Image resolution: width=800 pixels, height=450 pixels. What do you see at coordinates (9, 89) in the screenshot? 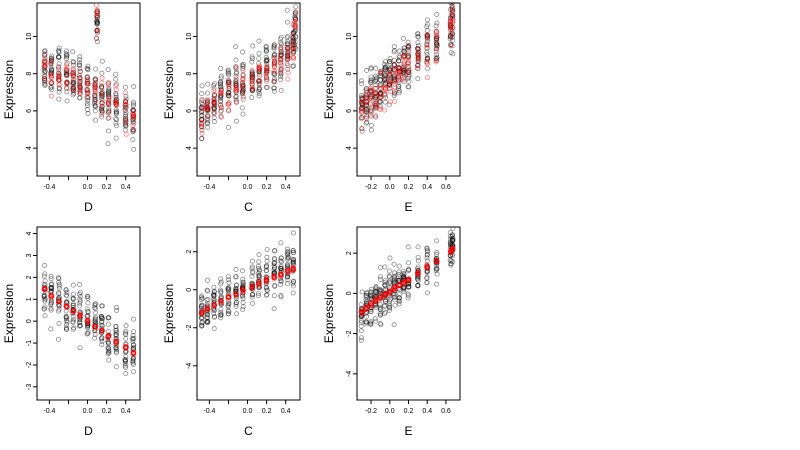
I see `y-axis-label: Expression` at bounding box center [9, 89].